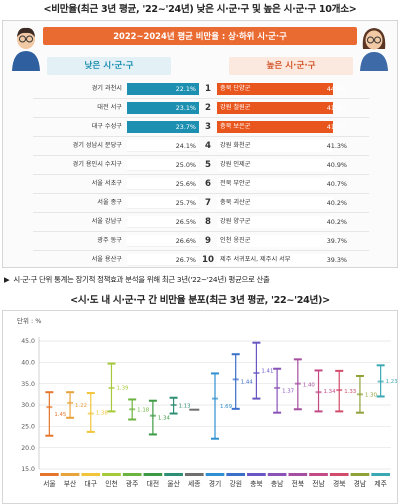 This screenshot has height=504, width=400. What do you see at coordinates (185, 108) in the screenshot?
I see `low-value: 23.1%` at bounding box center [185, 108].